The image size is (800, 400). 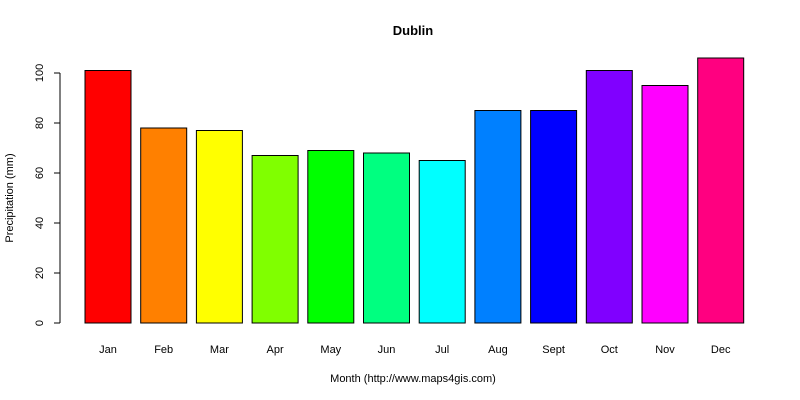 What do you see at coordinates (387, 350) in the screenshot?
I see `x-tick-label-jun: Jun` at bounding box center [387, 350].